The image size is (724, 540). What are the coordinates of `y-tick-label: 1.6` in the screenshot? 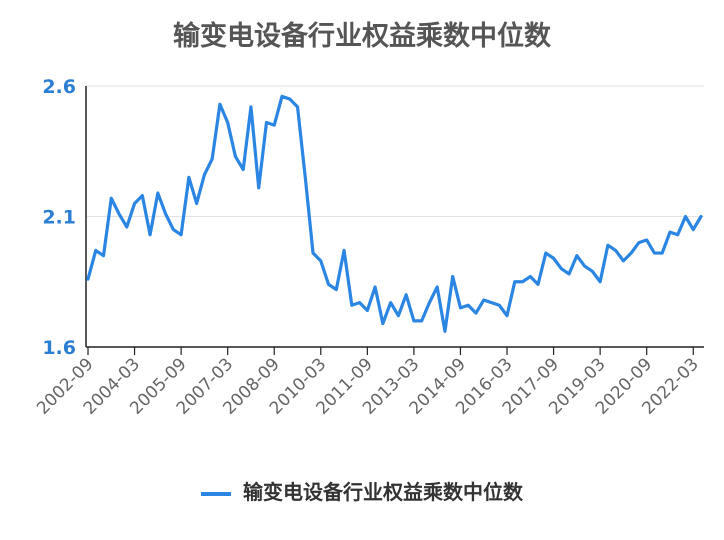 It's located at (59, 348).